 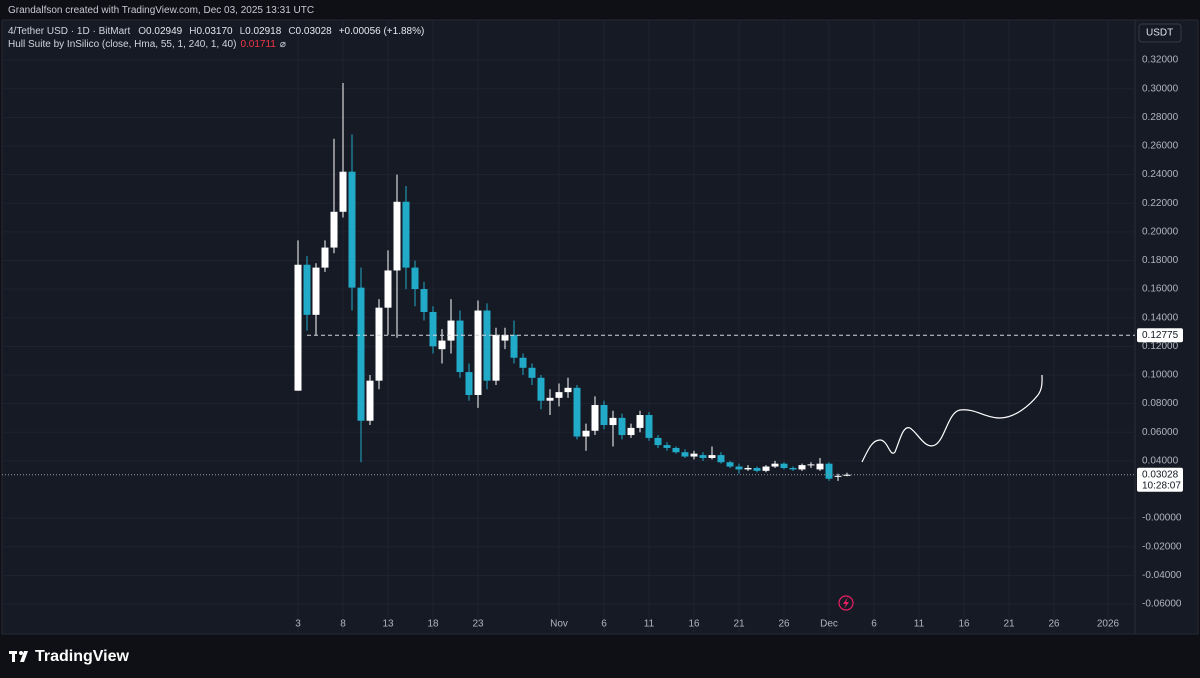 What do you see at coordinates (1160, 403) in the screenshot?
I see `y-tick-label: 0.08000` at bounding box center [1160, 403].